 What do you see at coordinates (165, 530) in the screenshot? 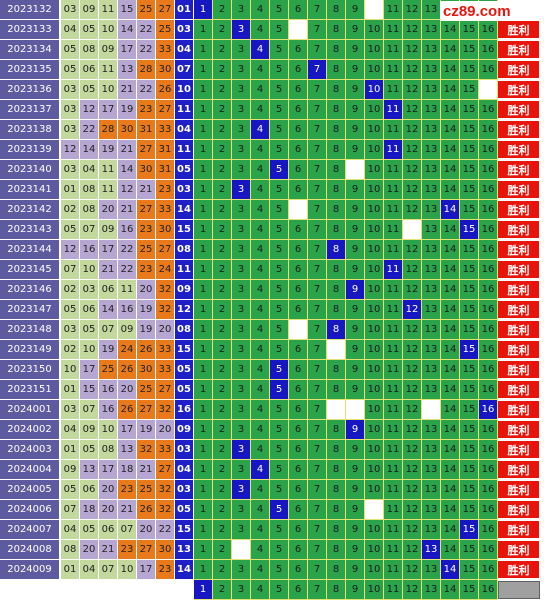
I see `drawn-number-cell: 22` at bounding box center [165, 530].